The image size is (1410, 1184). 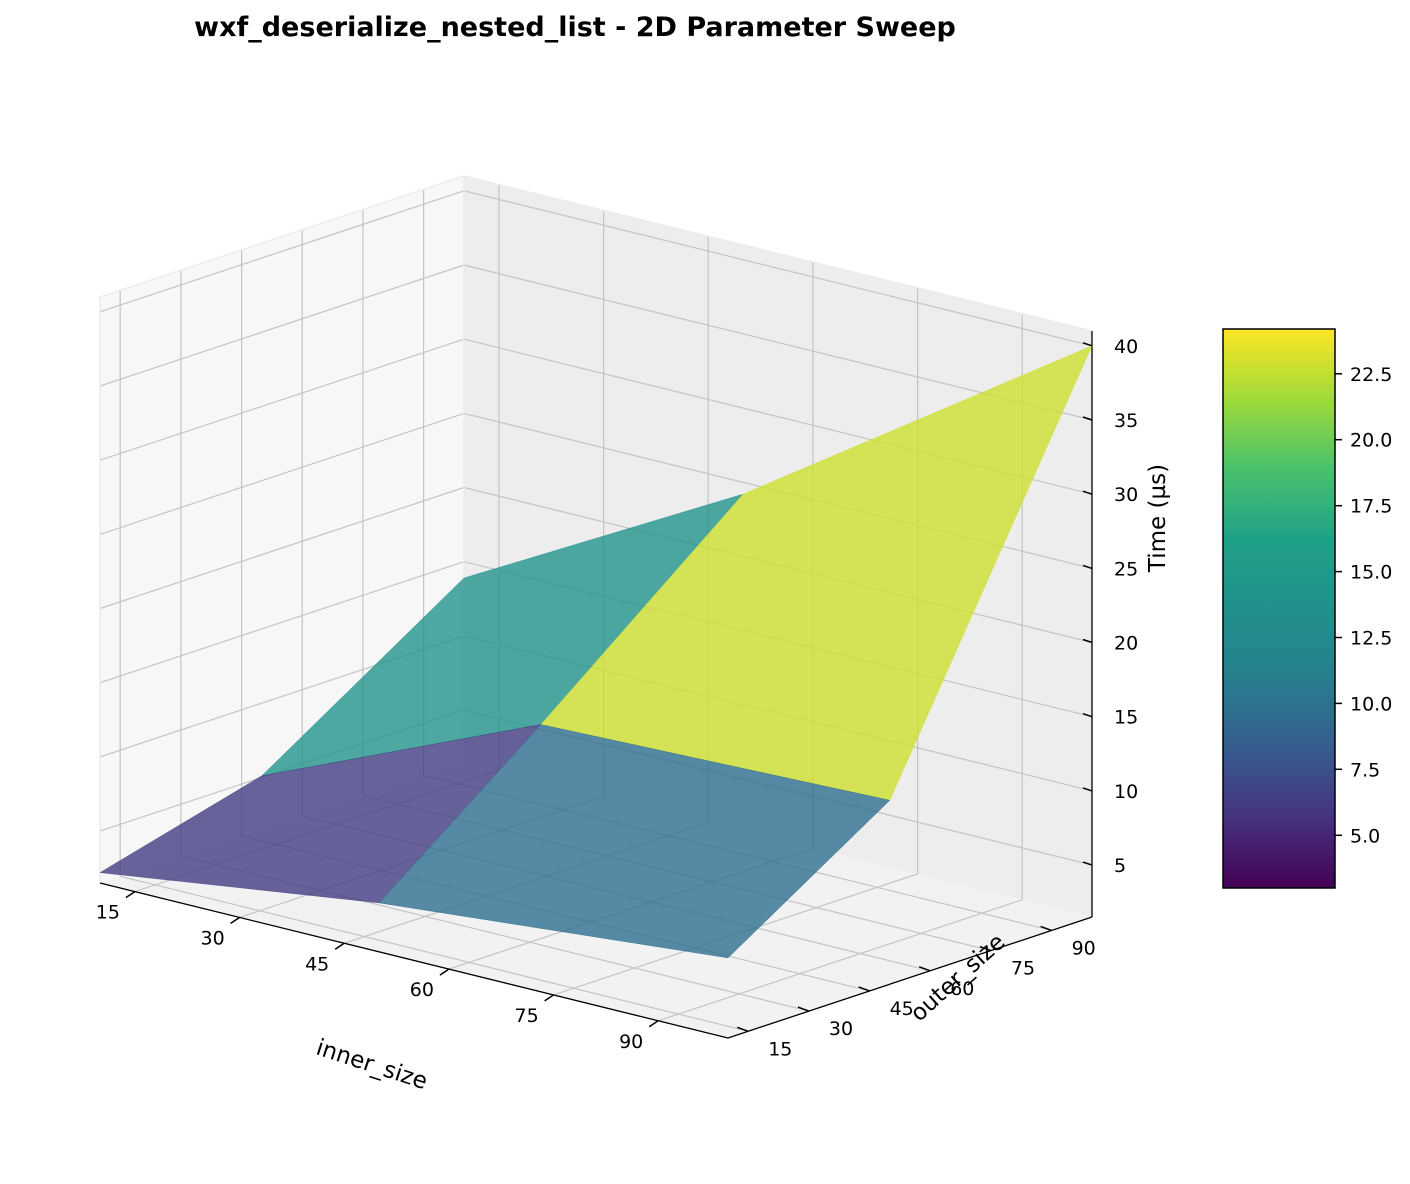 I want to click on surface-patch, so click(x=634, y=841).